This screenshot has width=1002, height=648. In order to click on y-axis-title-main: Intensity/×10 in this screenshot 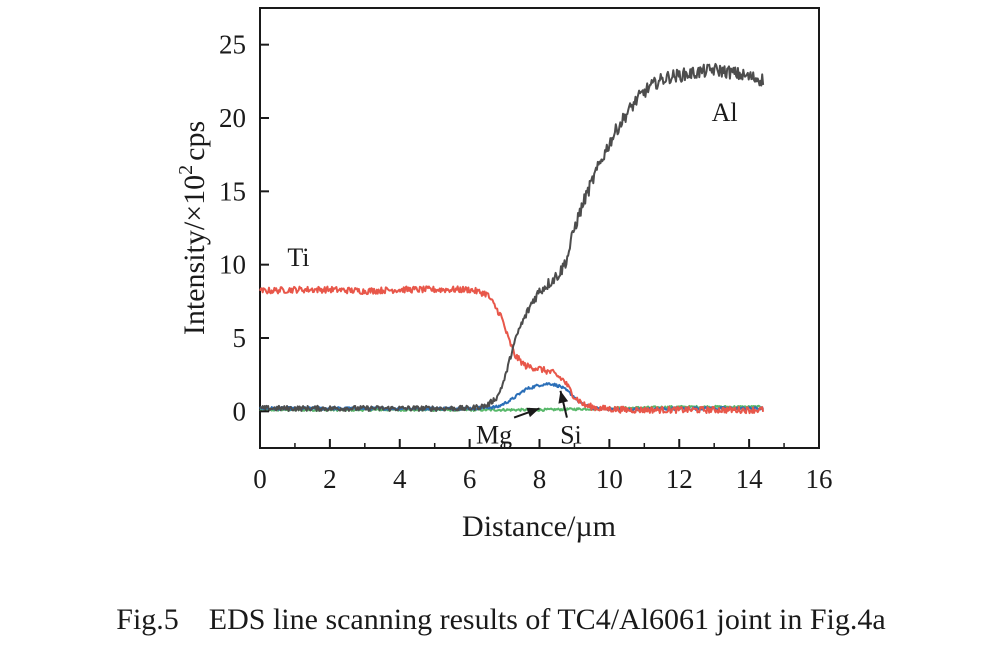, I will do `click(194, 255)`.